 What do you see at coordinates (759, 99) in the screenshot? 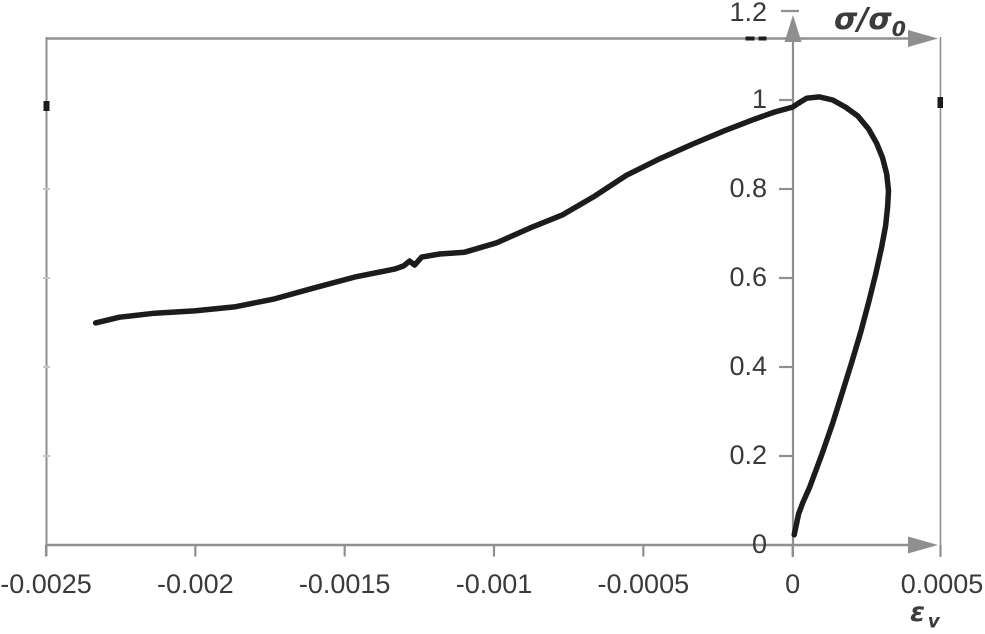
I see `y-tick-label: 1` at bounding box center [759, 99].